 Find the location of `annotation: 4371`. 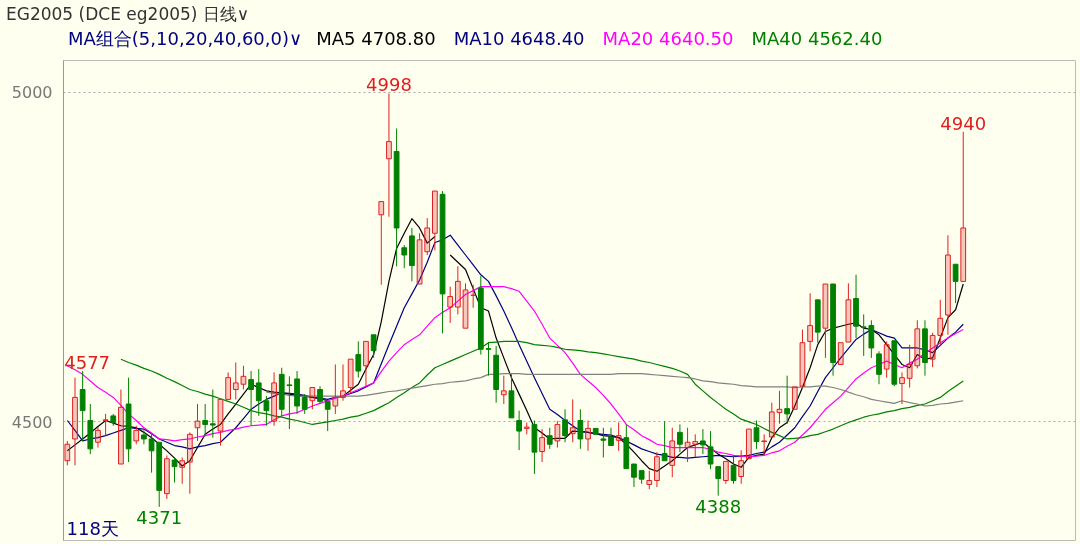

annotation: 4371 is located at coordinates (159, 517).